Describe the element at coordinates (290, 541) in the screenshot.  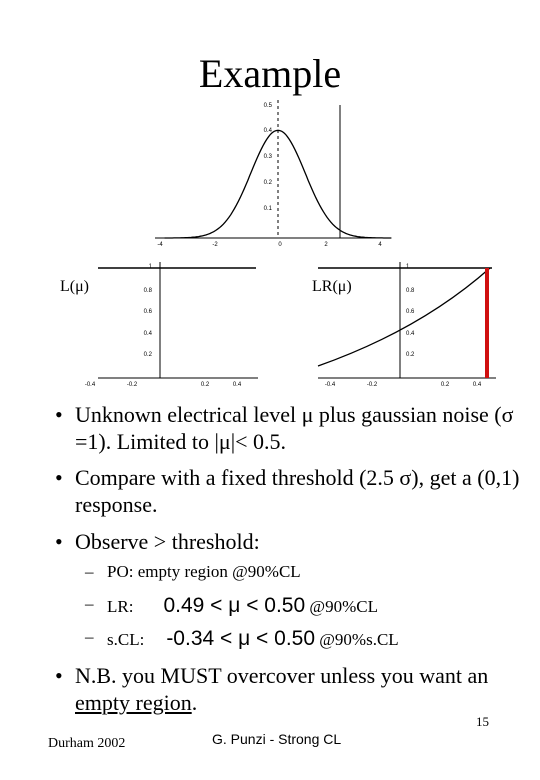
I see `bullet: Observe > threshold:` at that location.